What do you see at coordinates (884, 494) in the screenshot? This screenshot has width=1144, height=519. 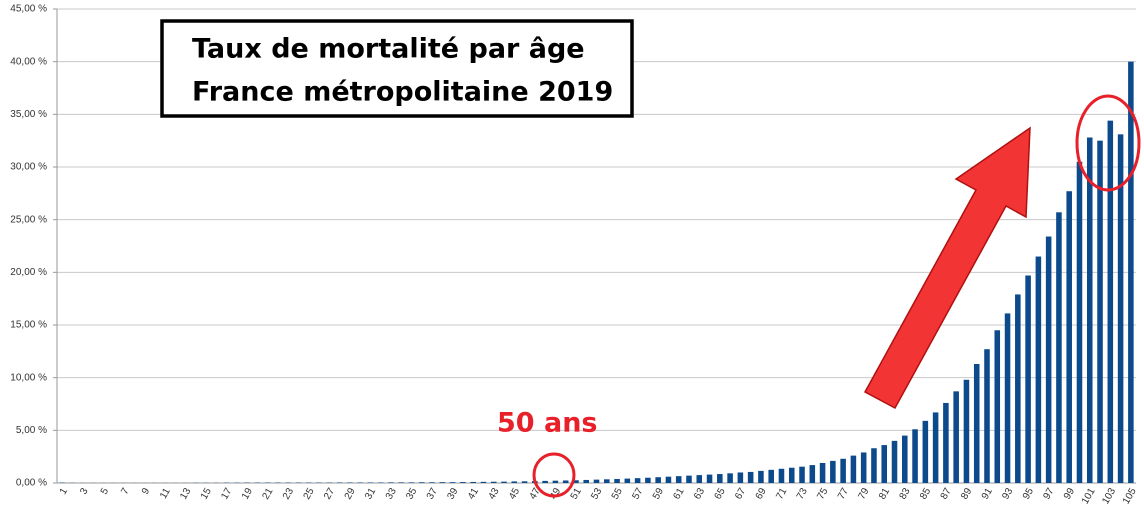 I see `x-tick-label: 81` at bounding box center [884, 494].